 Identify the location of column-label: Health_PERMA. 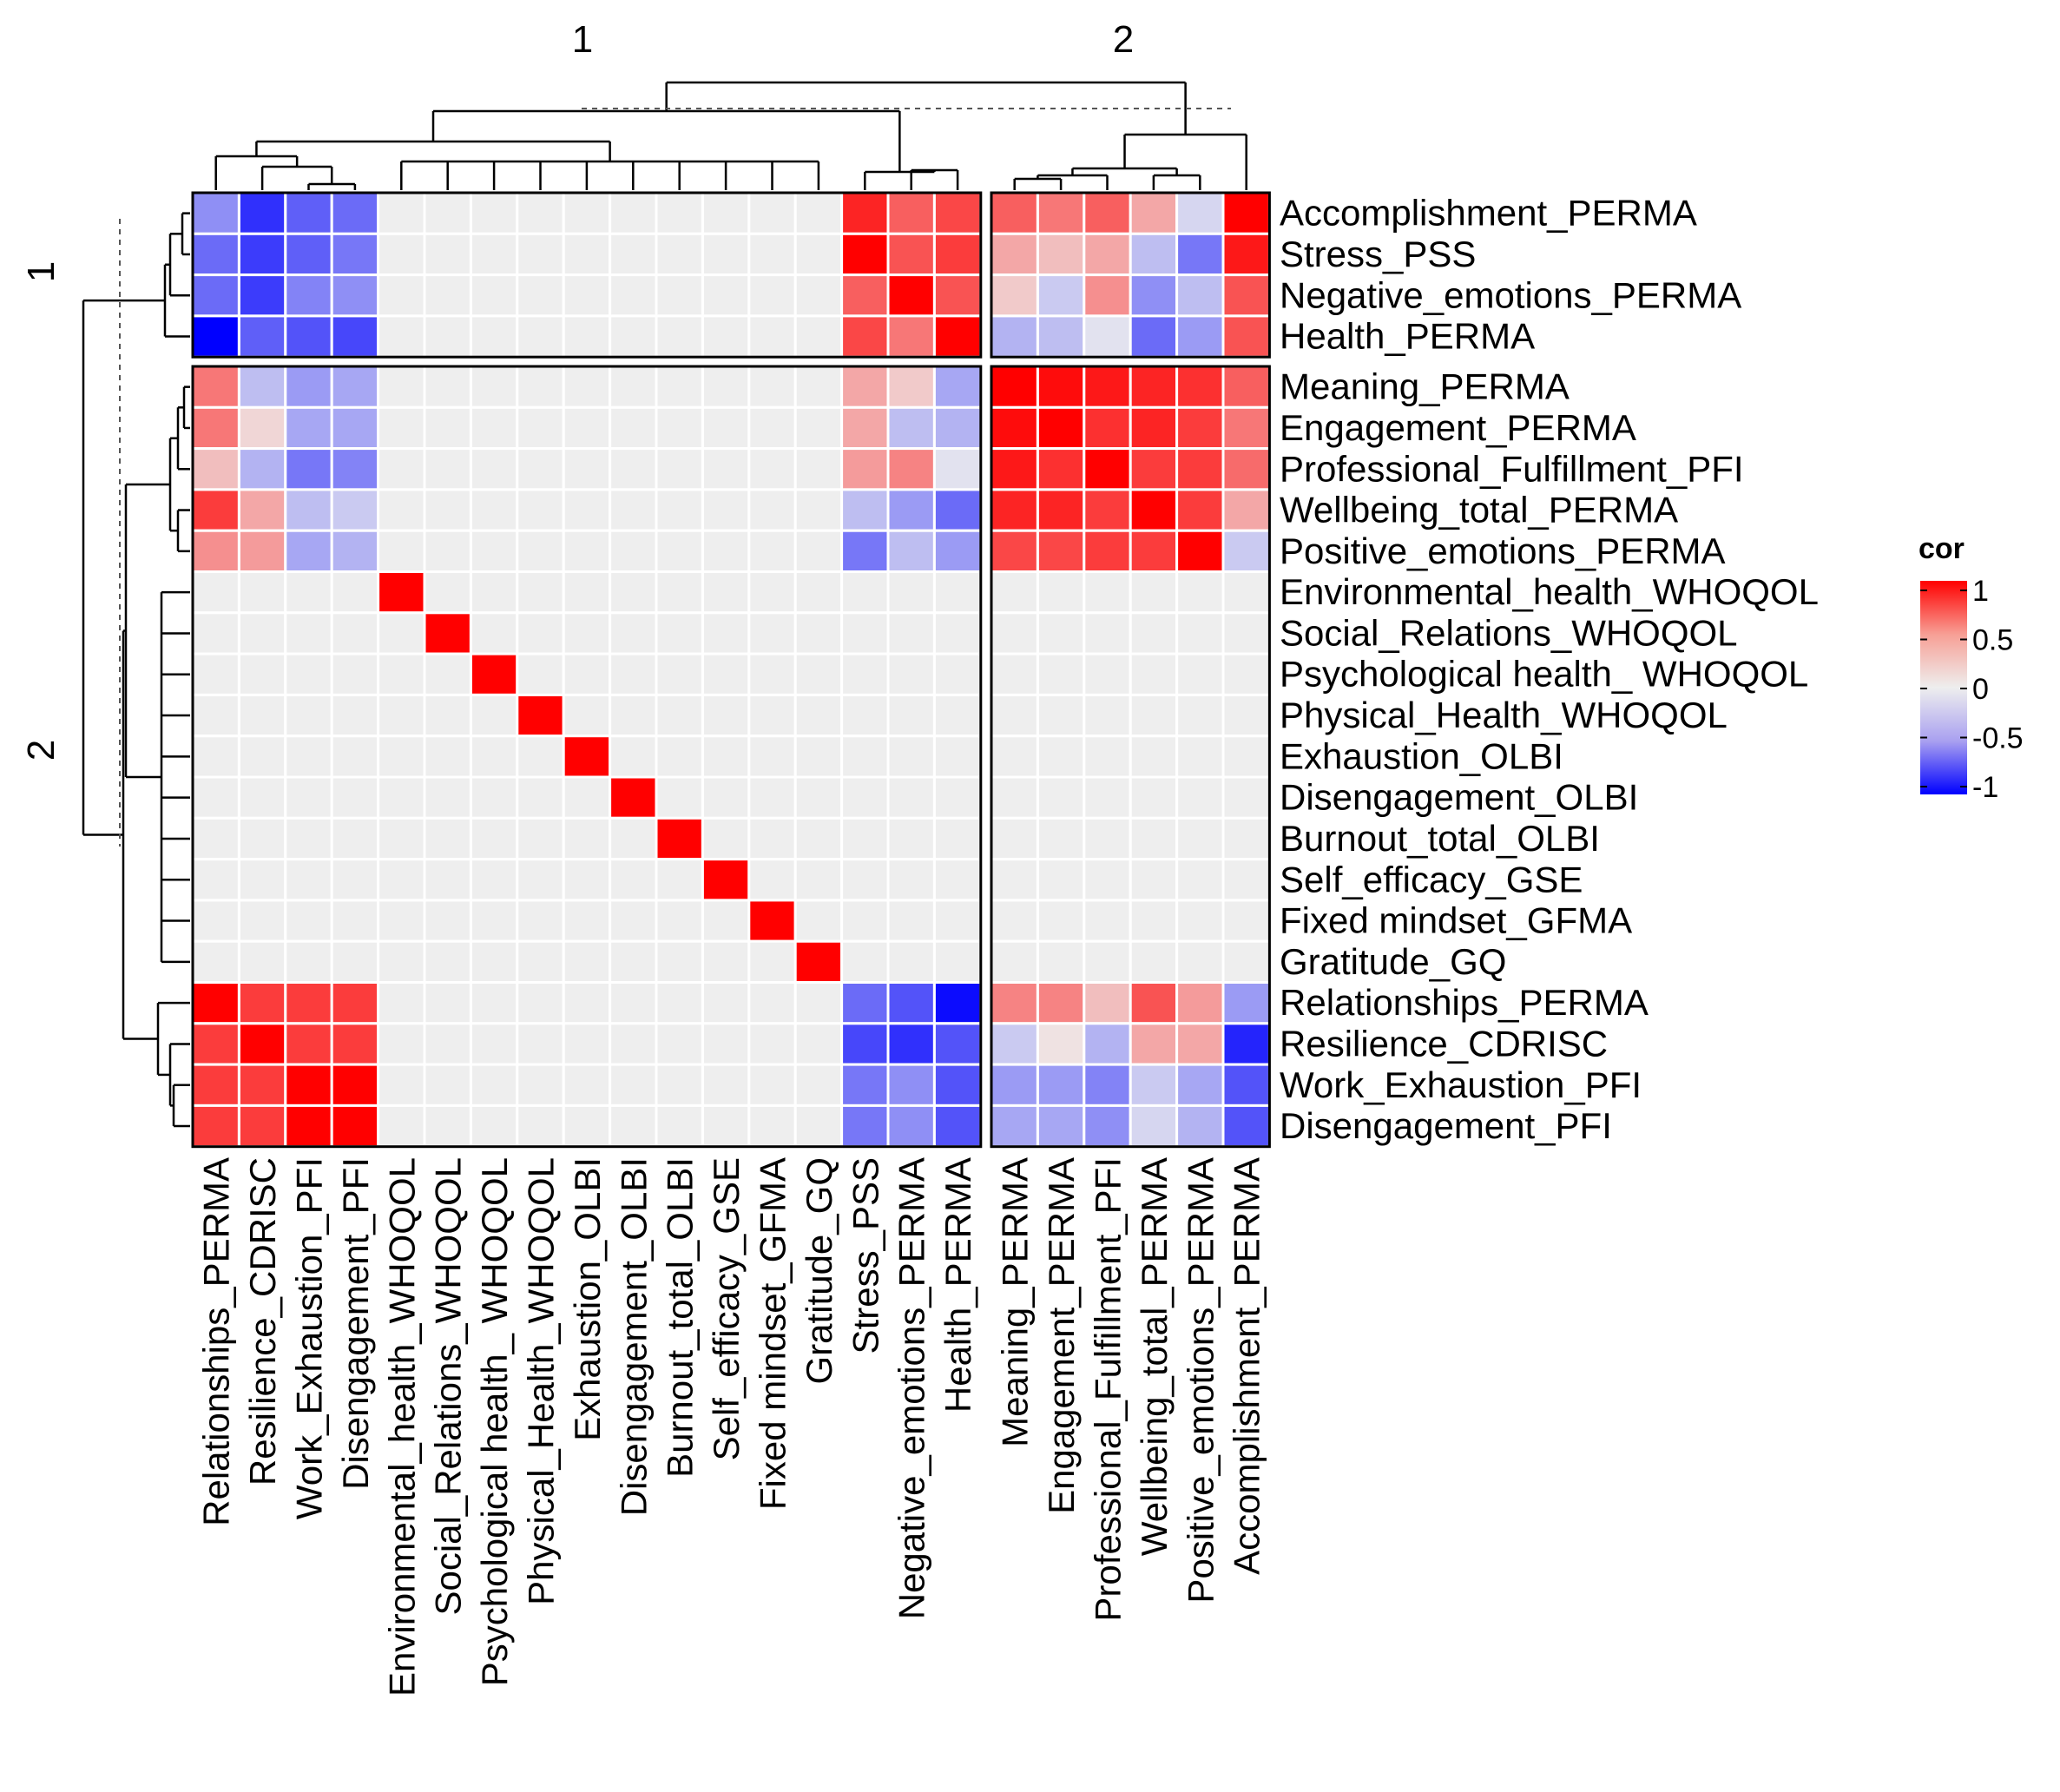
(958, 1285).